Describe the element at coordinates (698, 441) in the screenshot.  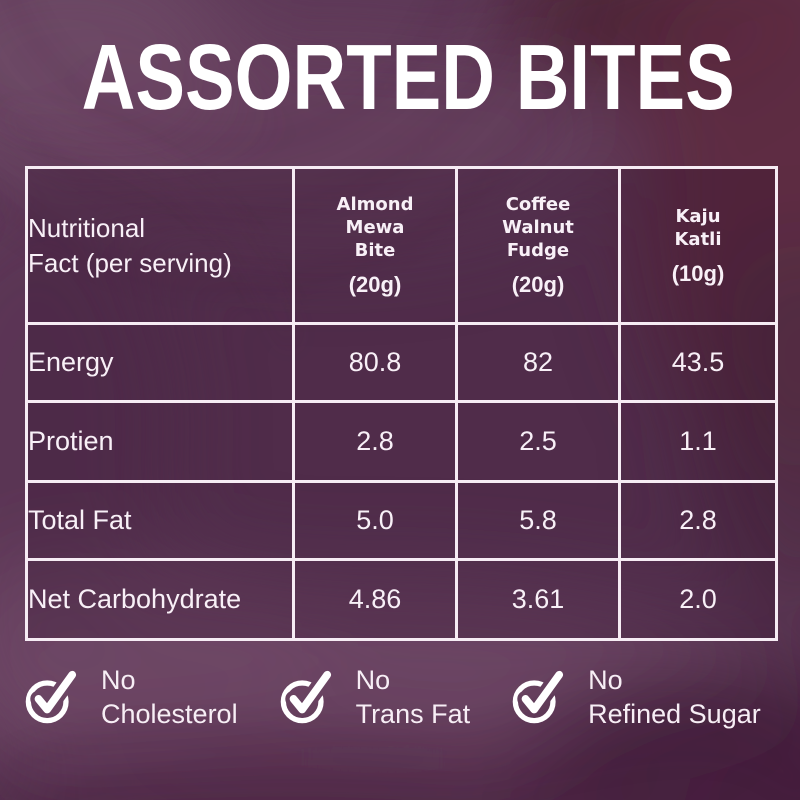
I see `value-cell: 1.1` at that location.